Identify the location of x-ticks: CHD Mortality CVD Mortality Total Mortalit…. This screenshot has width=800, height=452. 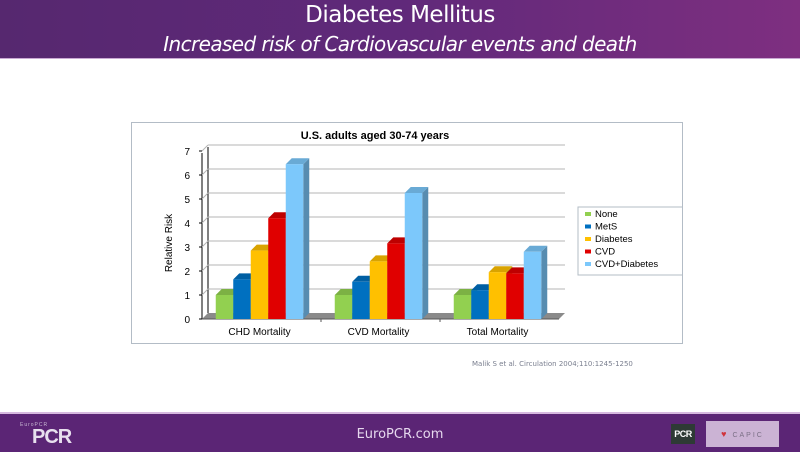
(378, 328).